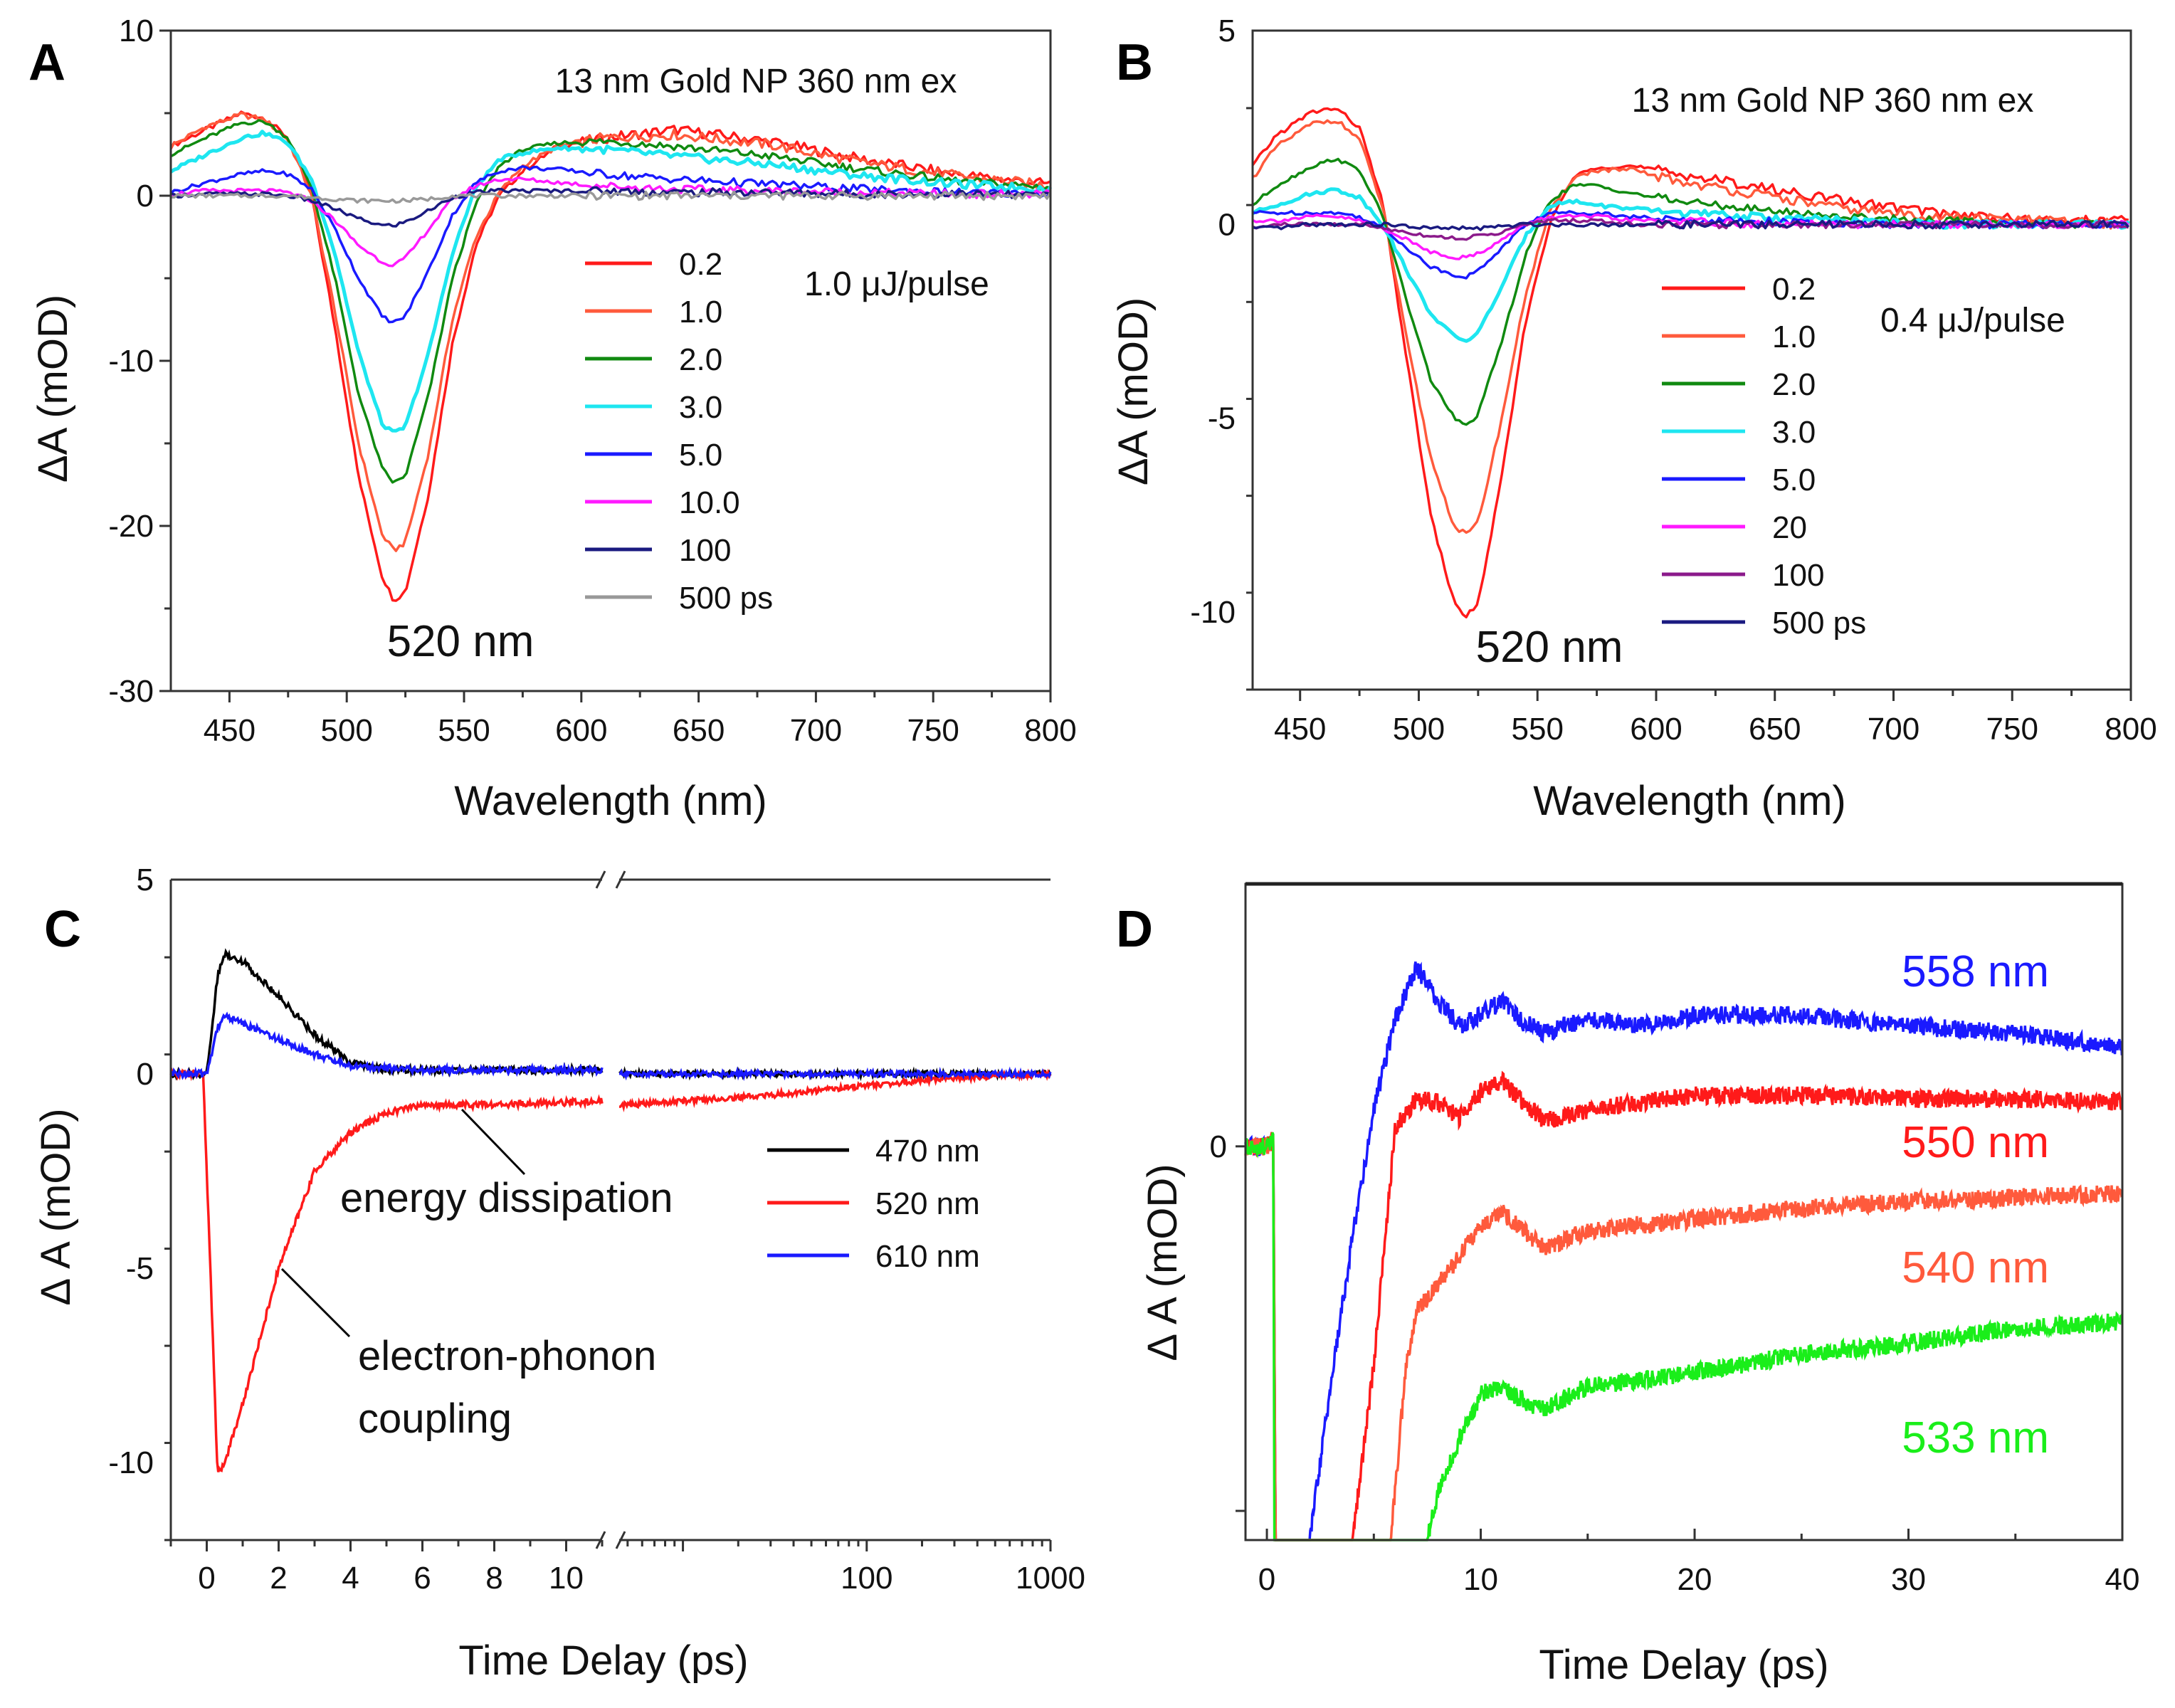 The image size is (2175, 1708). I want to click on panel-b-y-title: ΔA (mOD), so click(1133, 391).